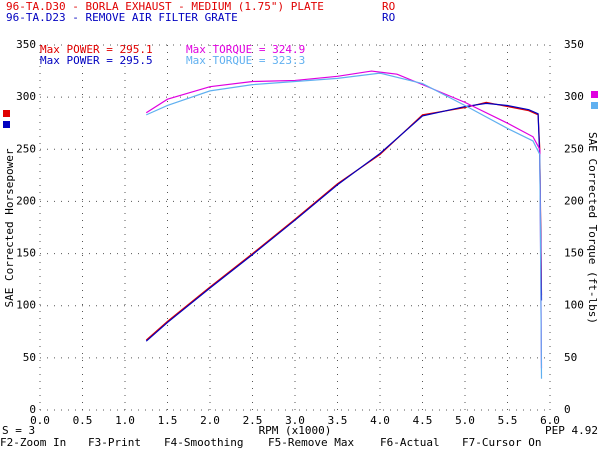 The image size is (600, 450). Describe the element at coordinates (295, 420) in the screenshot. I see `x-tick-label: 3.0` at that location.